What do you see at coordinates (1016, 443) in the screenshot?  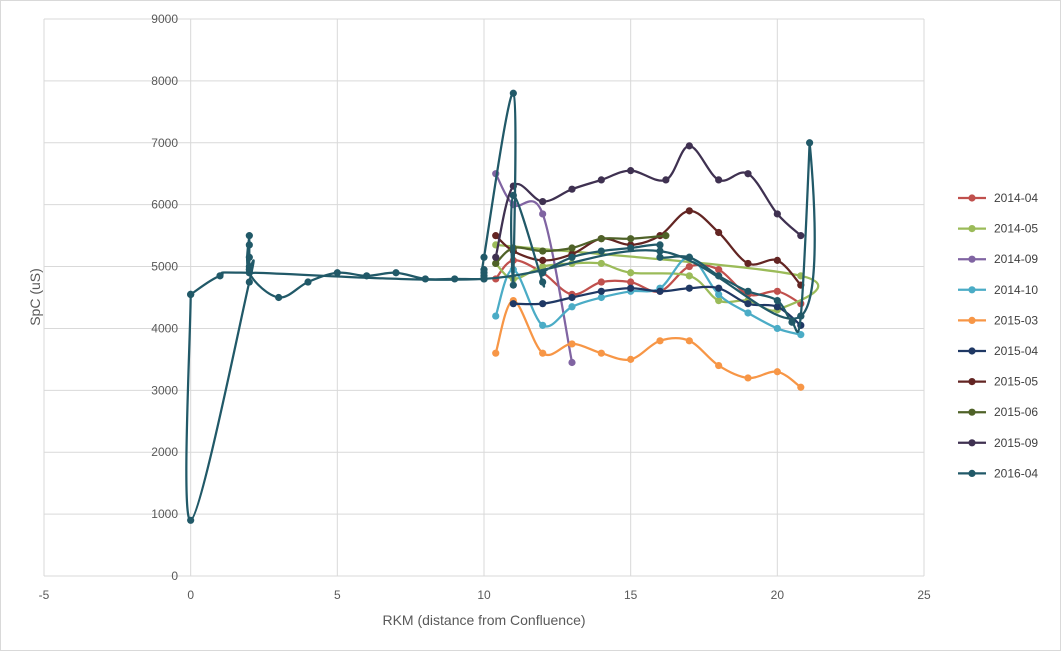 I see `legend-label: 2015-09` at bounding box center [1016, 443].